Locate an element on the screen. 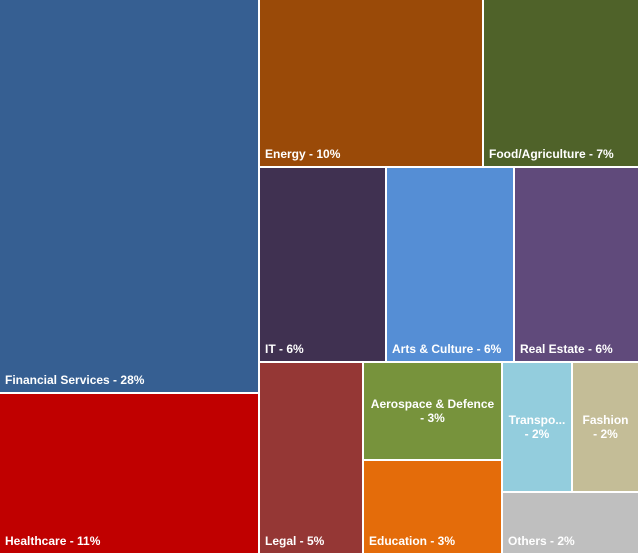  treemap-tile-label: Real Estate - 6% is located at coordinates (566, 349).